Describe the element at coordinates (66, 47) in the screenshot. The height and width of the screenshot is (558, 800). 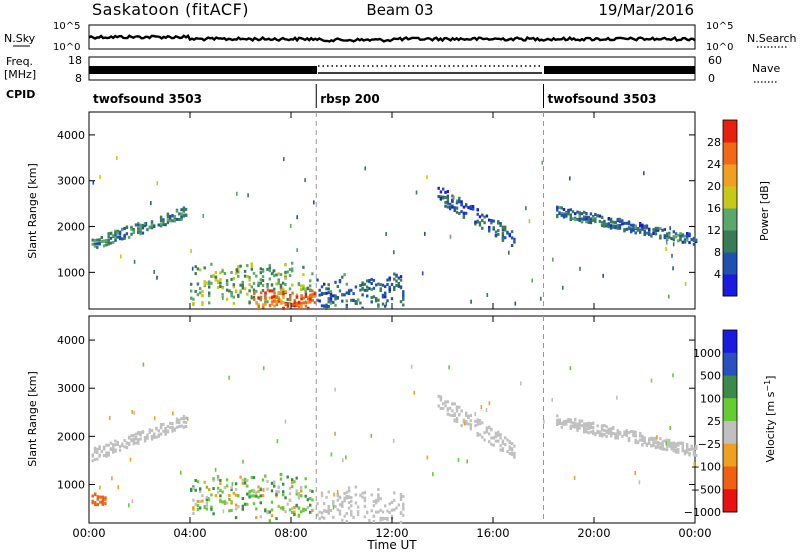
I see `nsky-tick-bottom: 10^0` at that location.